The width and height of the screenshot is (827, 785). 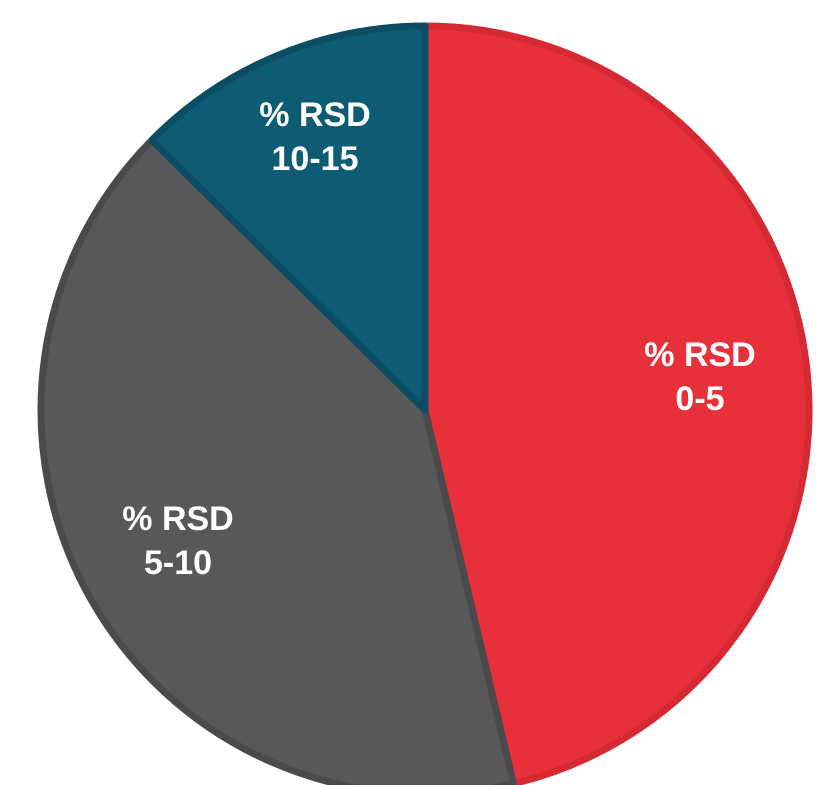 I want to click on pie-slice-label-0: % RSD 0-5, so click(x=699, y=377).